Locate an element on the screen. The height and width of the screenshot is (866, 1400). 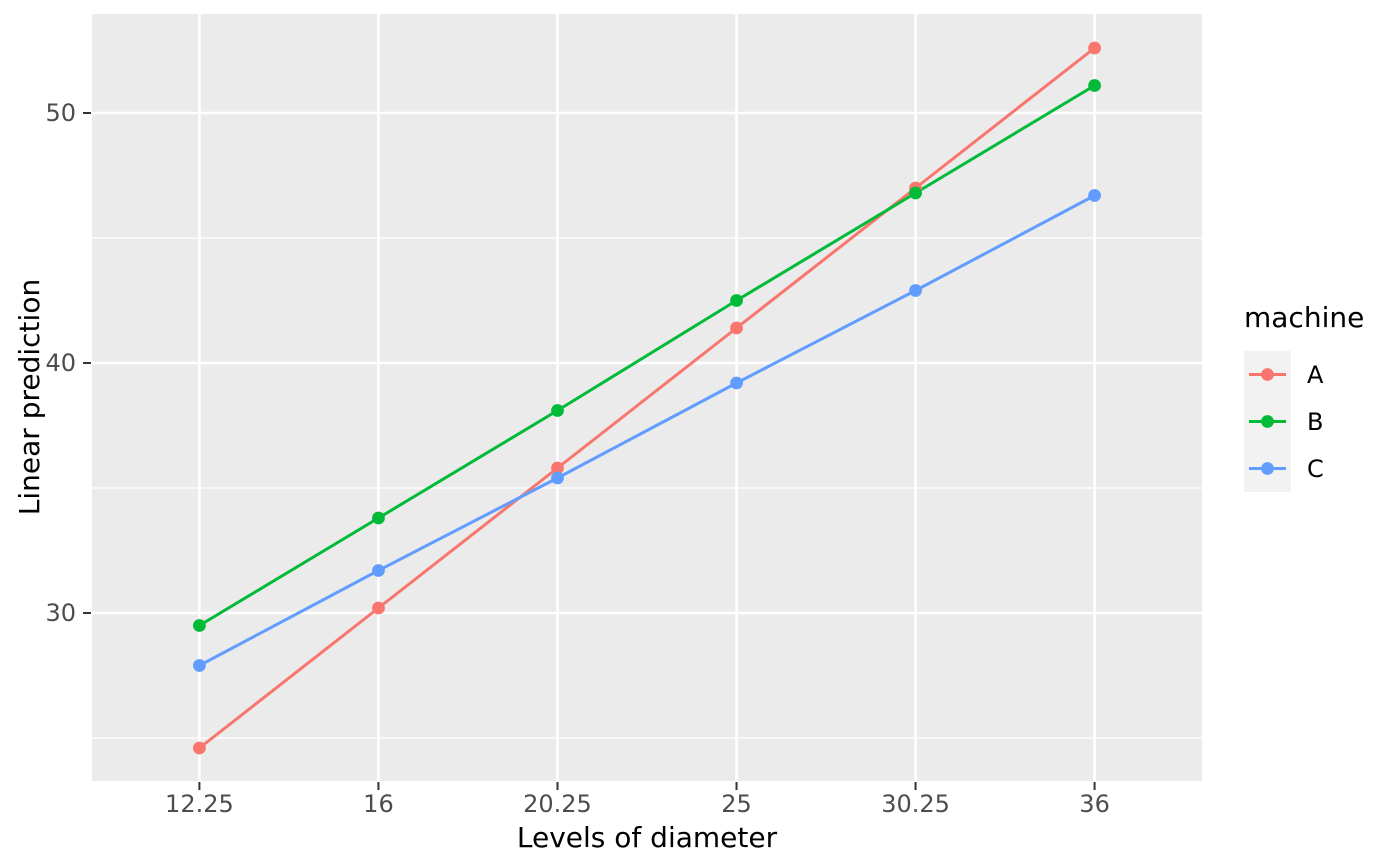
legend-keys: A B C is located at coordinates (1304, 421).